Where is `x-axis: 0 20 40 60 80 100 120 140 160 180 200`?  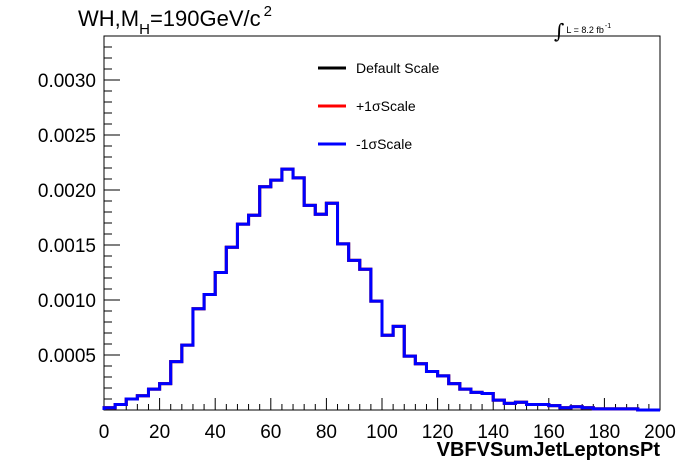 x-axis: 0 20 40 60 80 100 120 140 160 180 200 is located at coordinates (387, 420).